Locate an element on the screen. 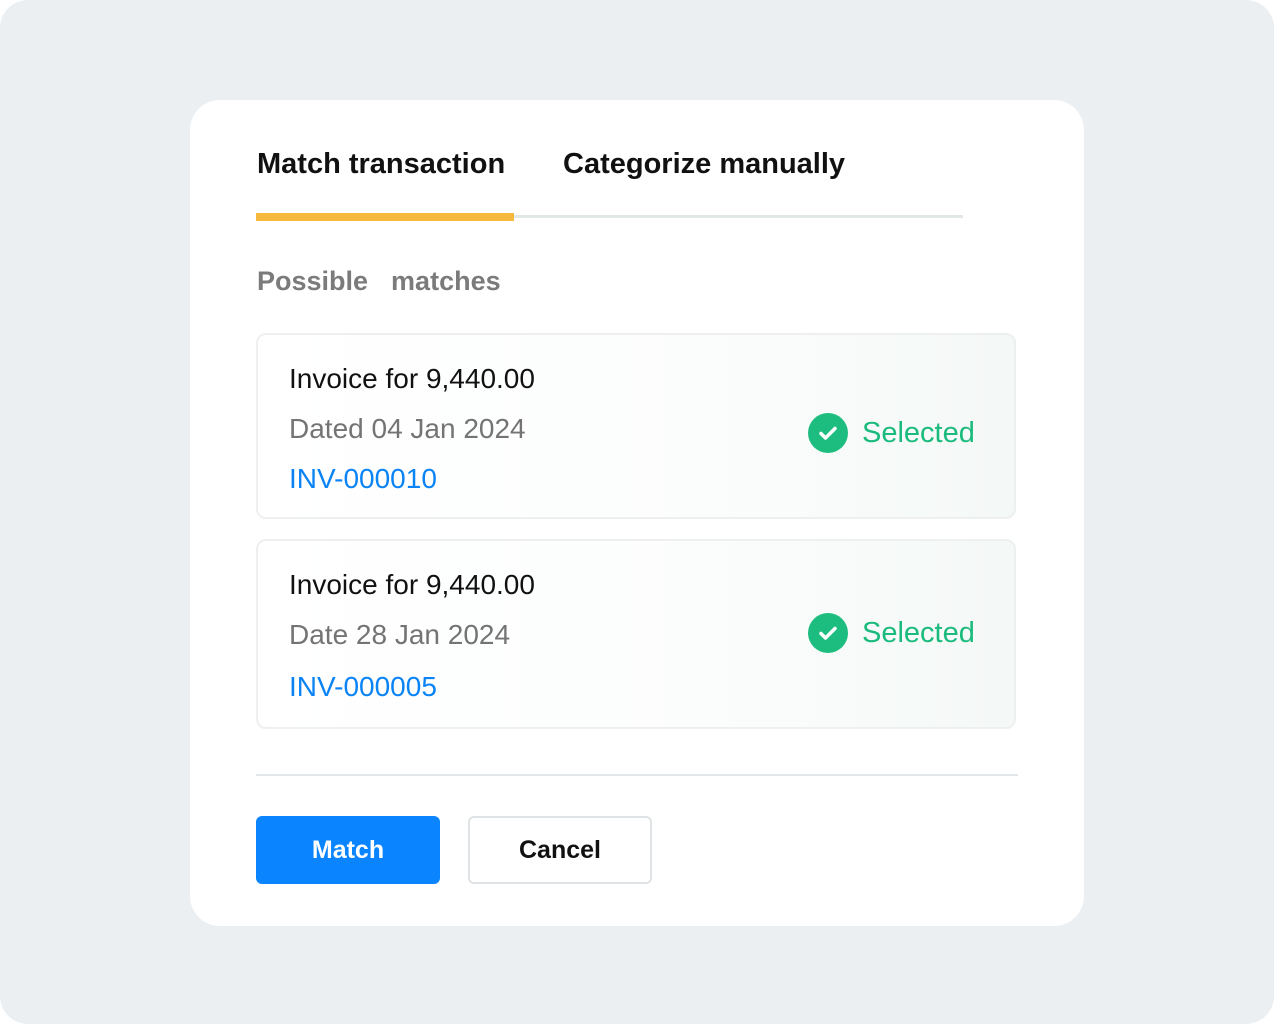 The height and width of the screenshot is (1024, 1274). match-date: Dated 04 Jan 2024 is located at coordinates (407, 428).